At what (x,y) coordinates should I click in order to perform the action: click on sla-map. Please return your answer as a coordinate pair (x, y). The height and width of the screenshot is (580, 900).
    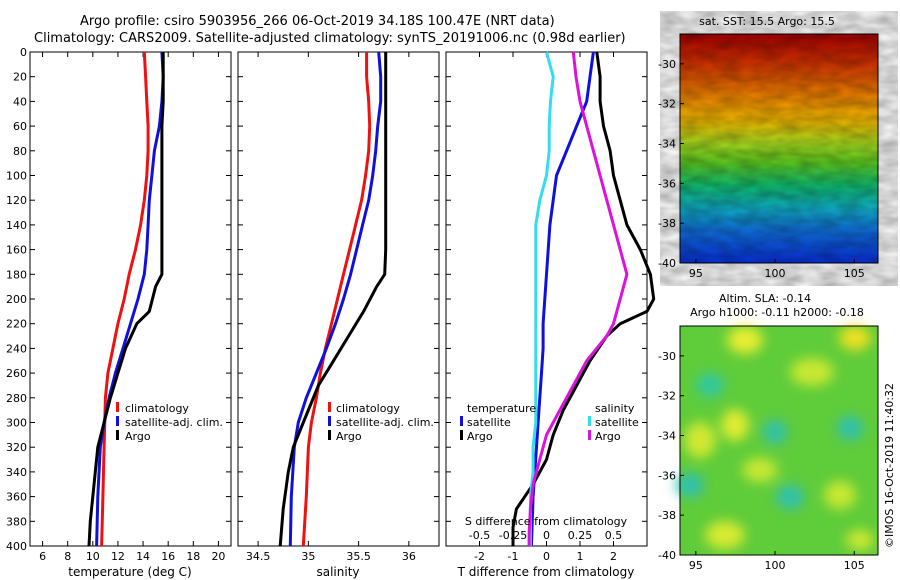
    Looking at the image, I should click on (777, 440).